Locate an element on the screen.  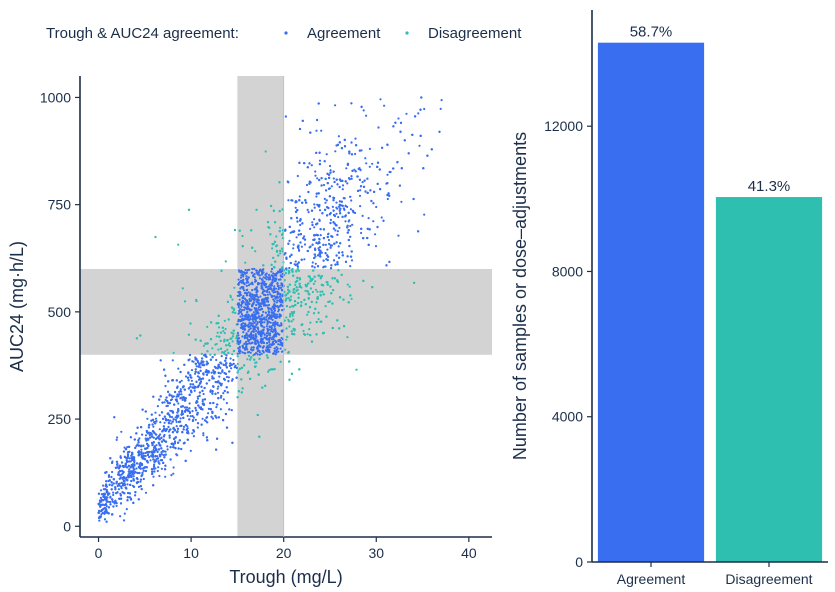
y-tick-label: 250 is located at coordinates (60, 419).